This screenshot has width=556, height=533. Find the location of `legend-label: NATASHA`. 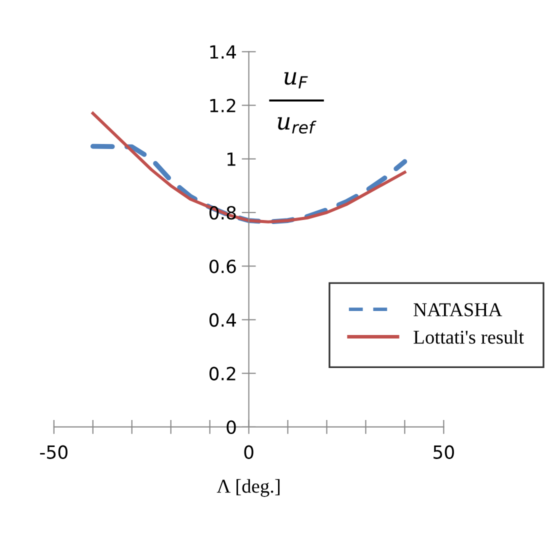

legend-label: NATASHA is located at coordinates (458, 309).